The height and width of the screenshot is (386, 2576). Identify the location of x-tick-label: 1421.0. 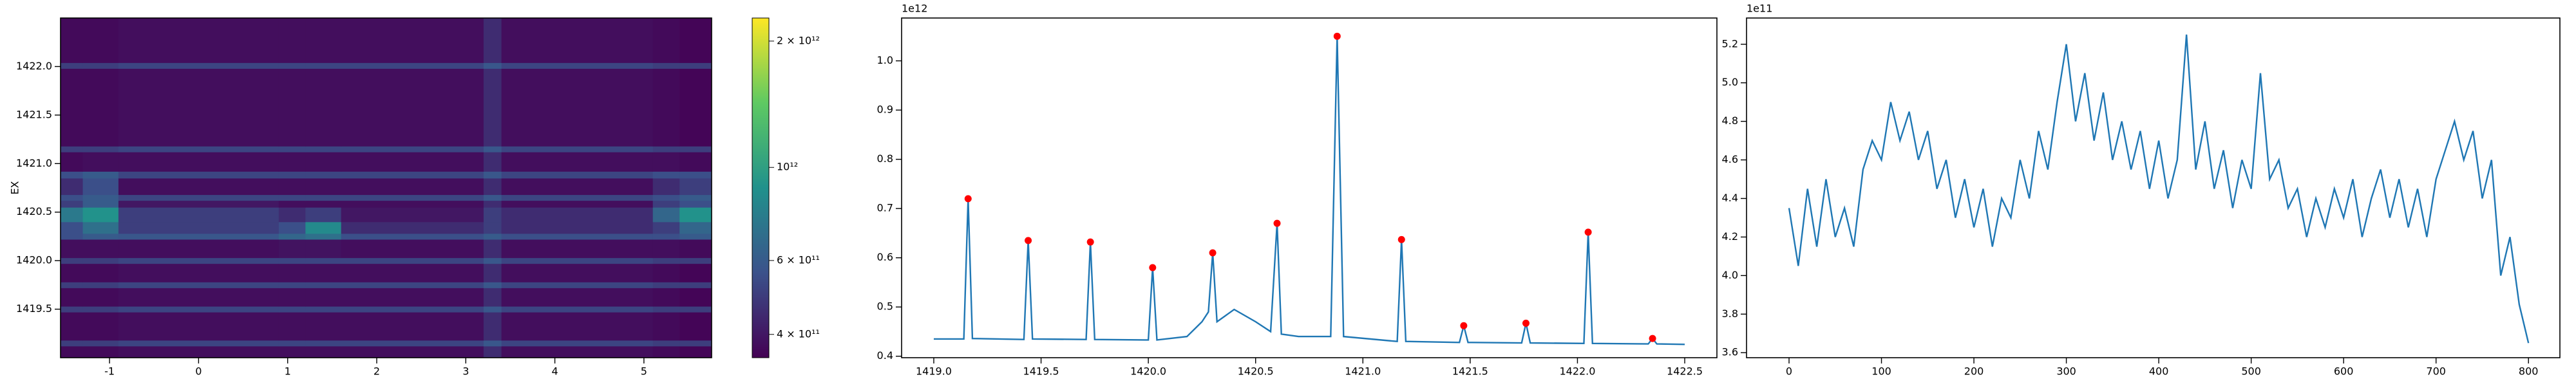
(1363, 371).